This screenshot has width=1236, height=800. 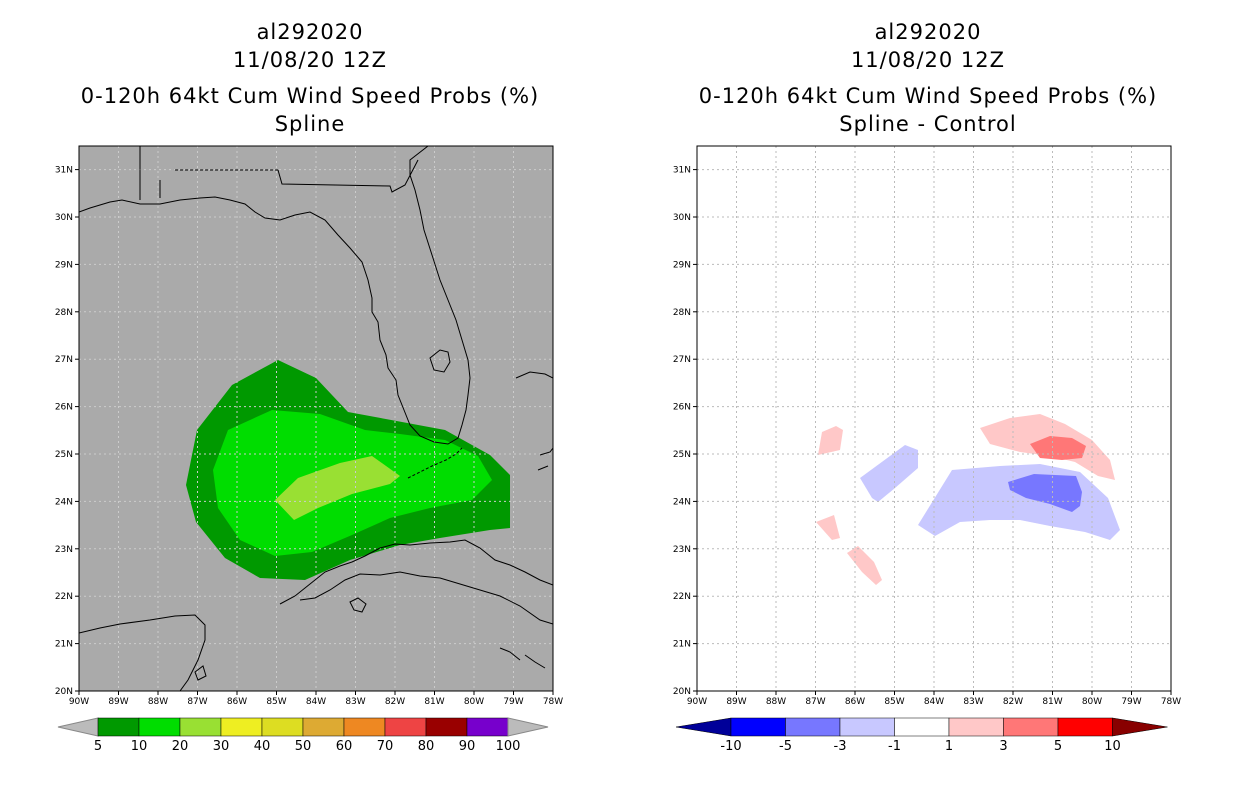 I want to click on left-lat-label: 22N, so click(x=64, y=597).